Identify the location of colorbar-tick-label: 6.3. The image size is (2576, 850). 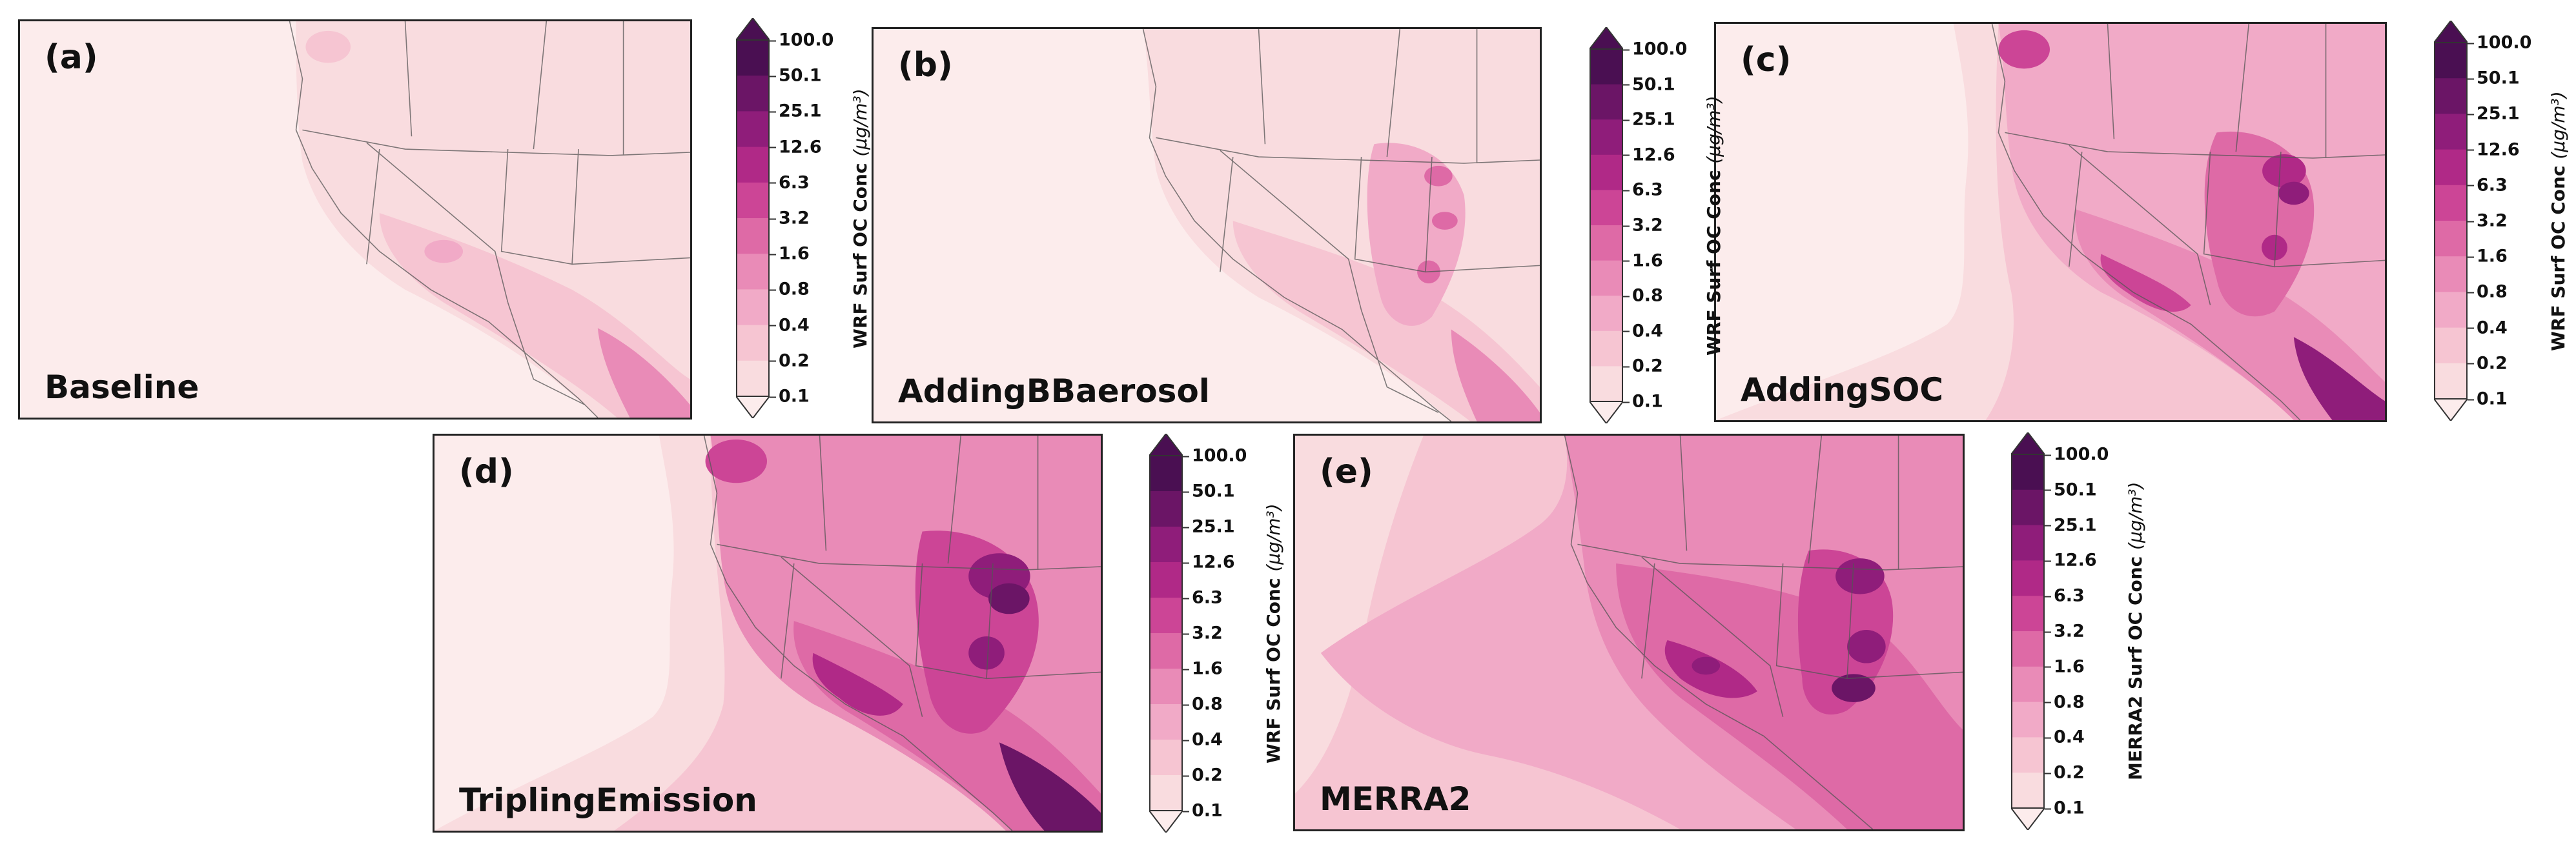
(1203, 597).